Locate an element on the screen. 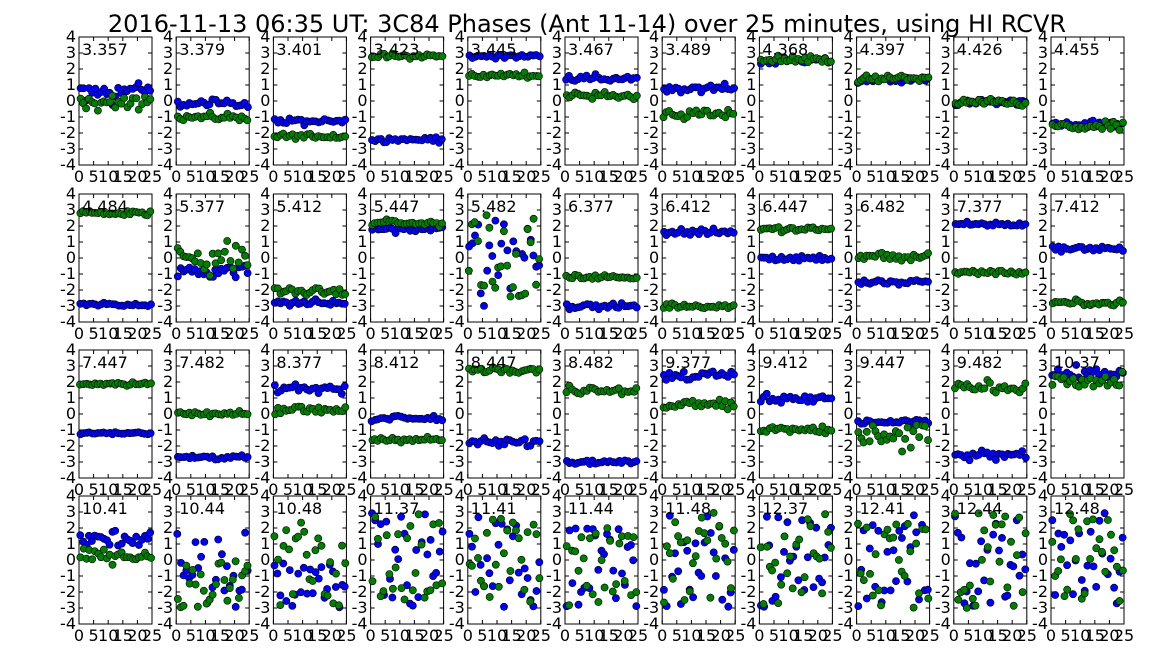  y-tick-label: 3 is located at coordinates (265, 52).